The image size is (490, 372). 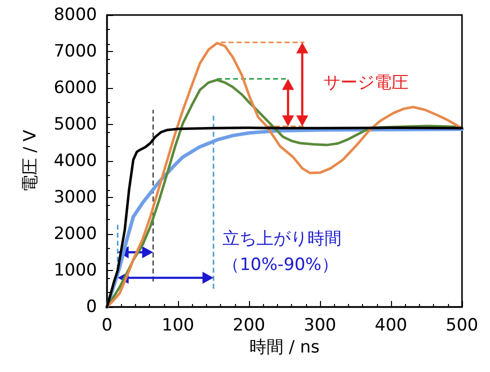 What do you see at coordinates (249, 326) in the screenshot?
I see `x-tick-label: 200` at bounding box center [249, 326].